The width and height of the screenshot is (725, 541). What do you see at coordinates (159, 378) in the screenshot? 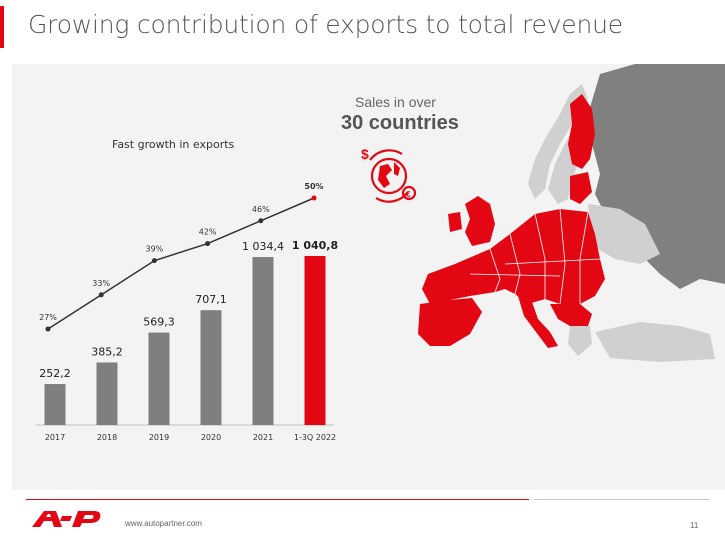
I see `bar-2019` at bounding box center [159, 378].